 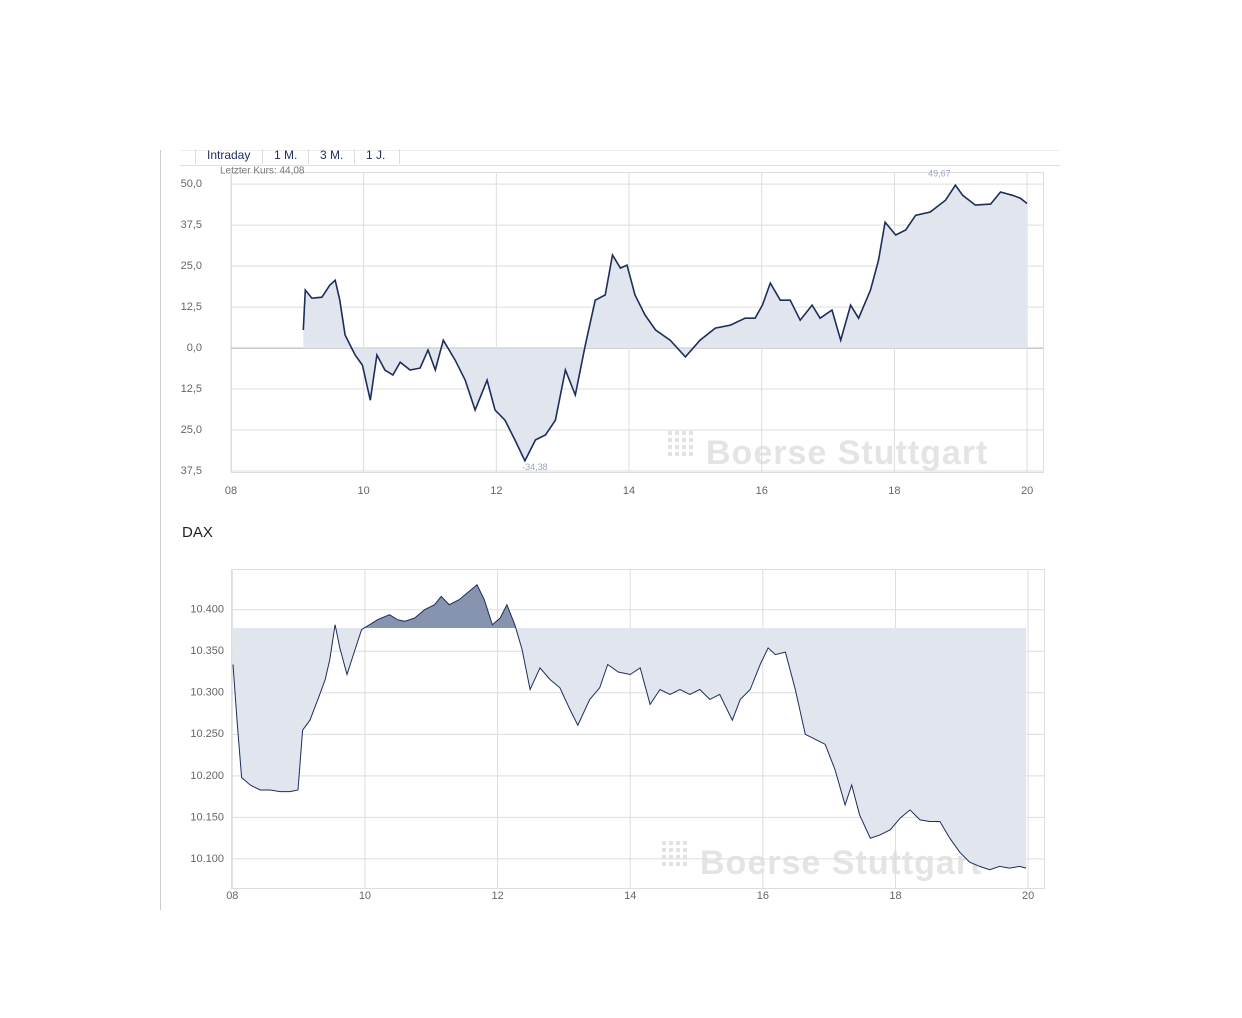 I want to click on tab: 1 M., so click(x=285, y=155).